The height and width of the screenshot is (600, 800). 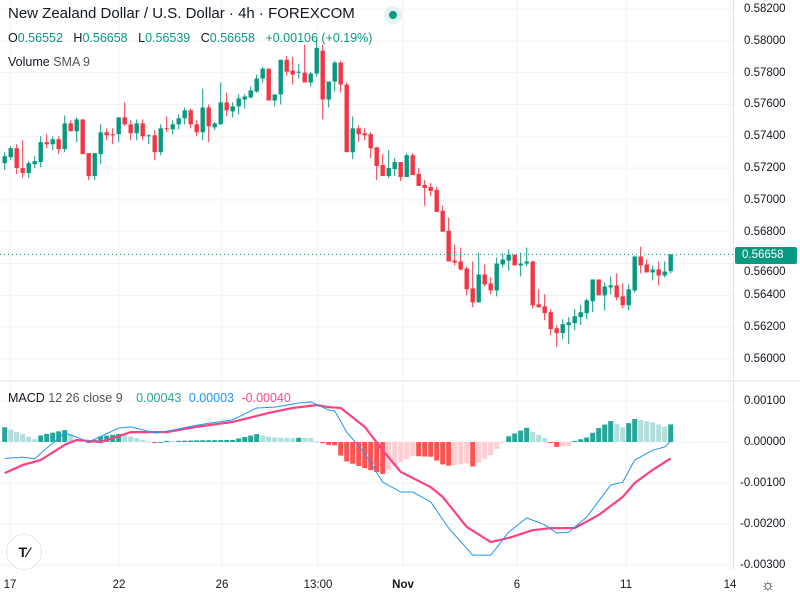 What do you see at coordinates (49, 62) in the screenshot?
I see `volume-indicator-legend: Volume SMA 9` at bounding box center [49, 62].